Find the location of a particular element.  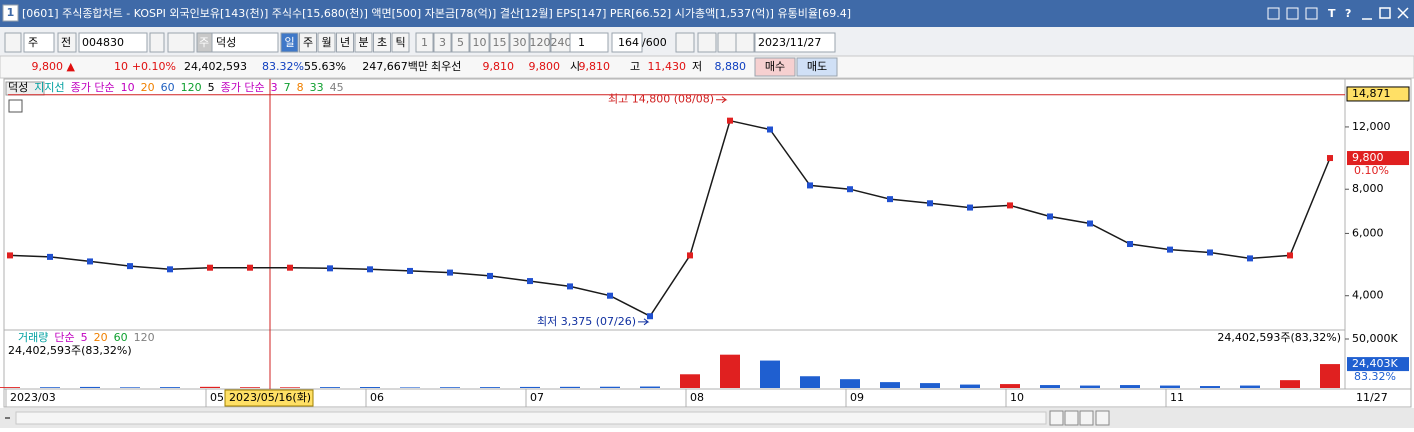

period: 틱 is located at coordinates (400, 42).